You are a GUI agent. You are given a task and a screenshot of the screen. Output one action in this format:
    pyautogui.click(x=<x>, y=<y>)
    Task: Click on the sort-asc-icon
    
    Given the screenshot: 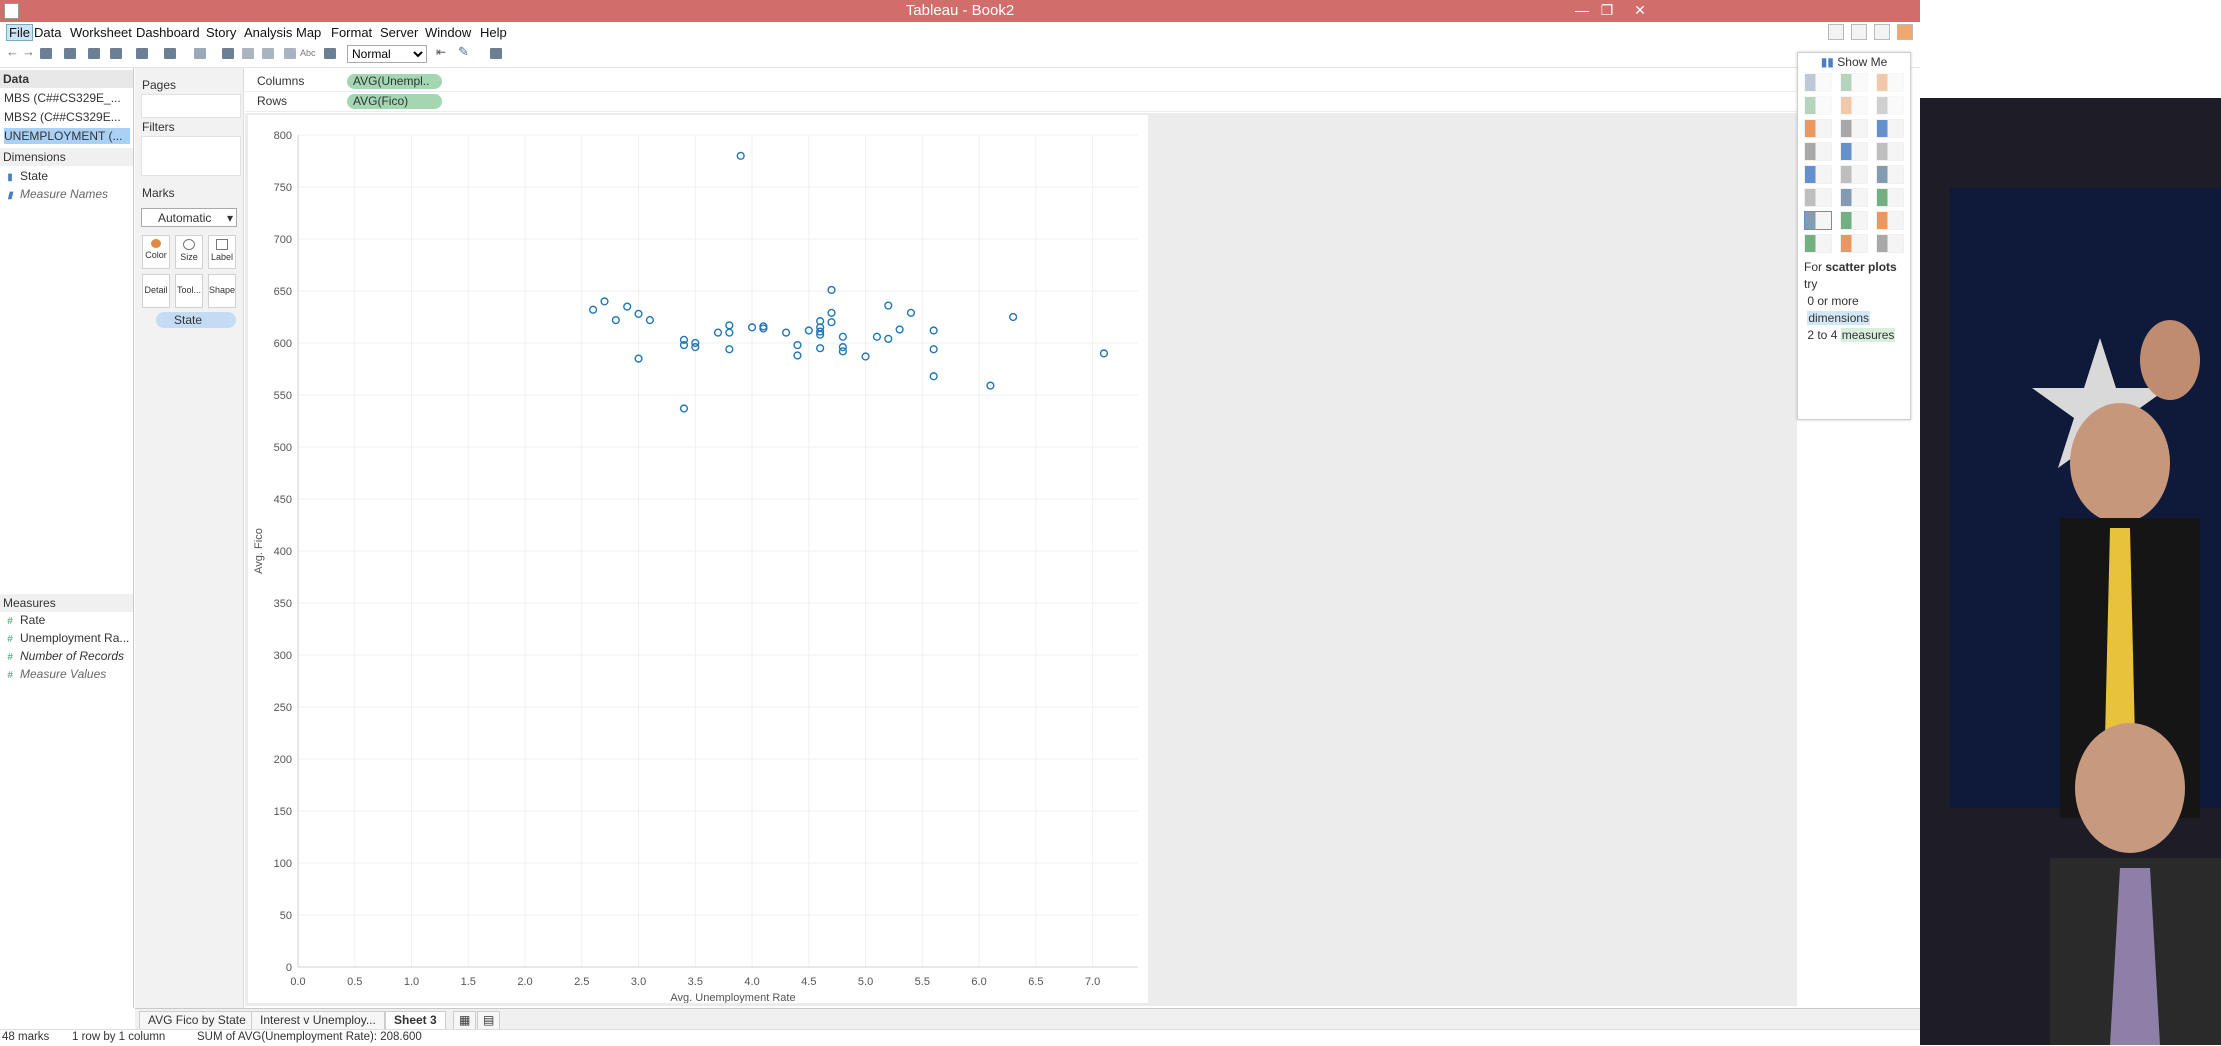 What is the action you would take?
    pyautogui.click(x=248, y=53)
    